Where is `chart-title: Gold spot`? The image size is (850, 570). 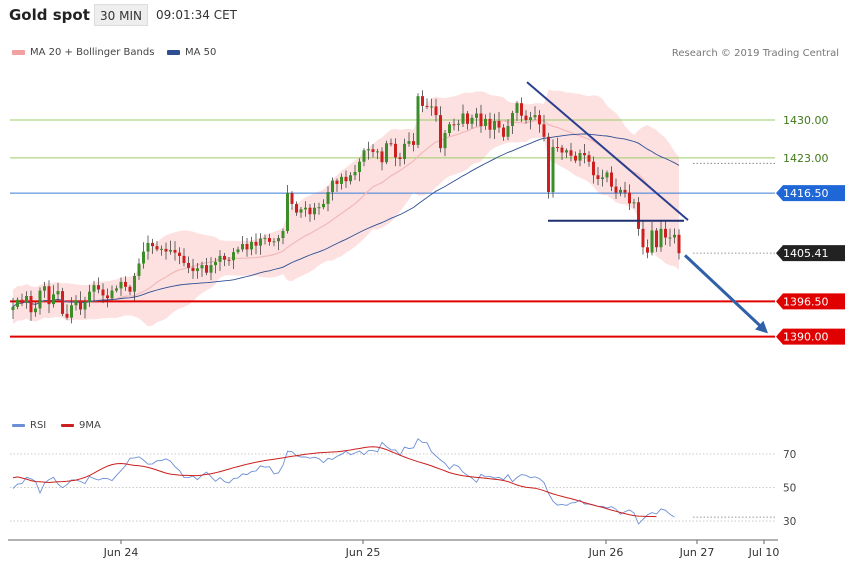 chart-title: Gold spot is located at coordinates (49, 15).